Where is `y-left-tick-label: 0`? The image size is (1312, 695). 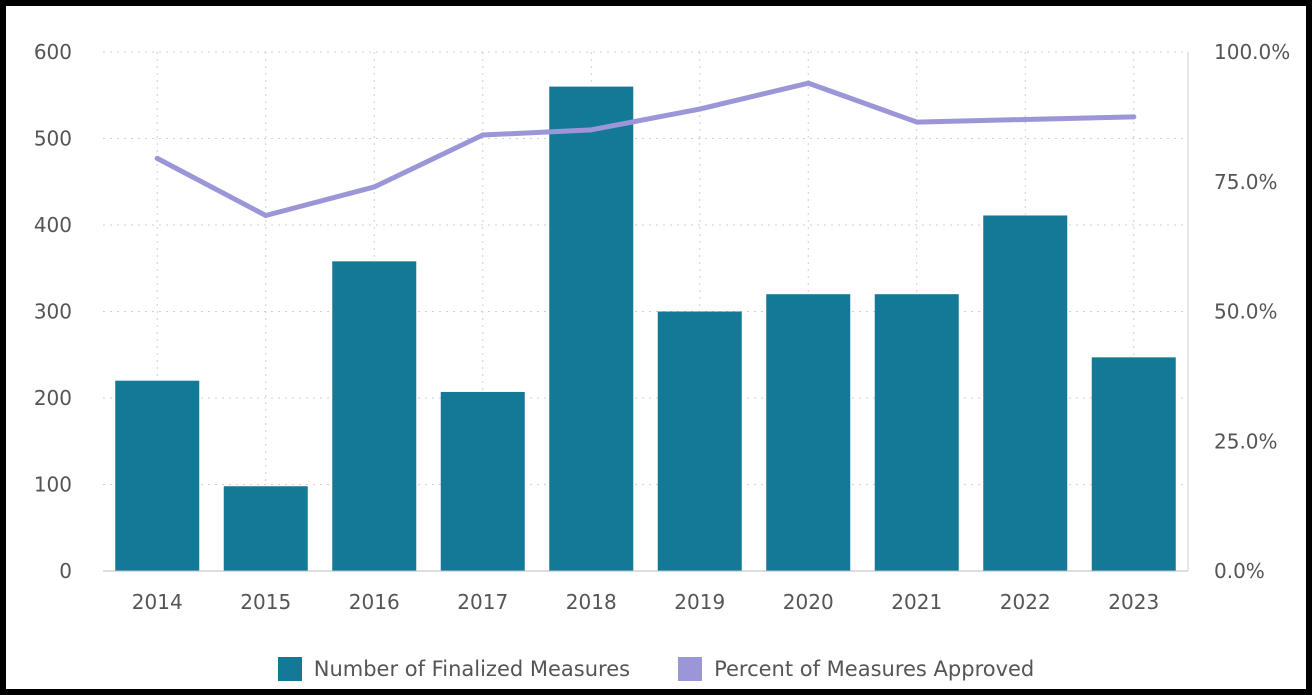 y-left-tick-label: 0 is located at coordinates (65, 571).